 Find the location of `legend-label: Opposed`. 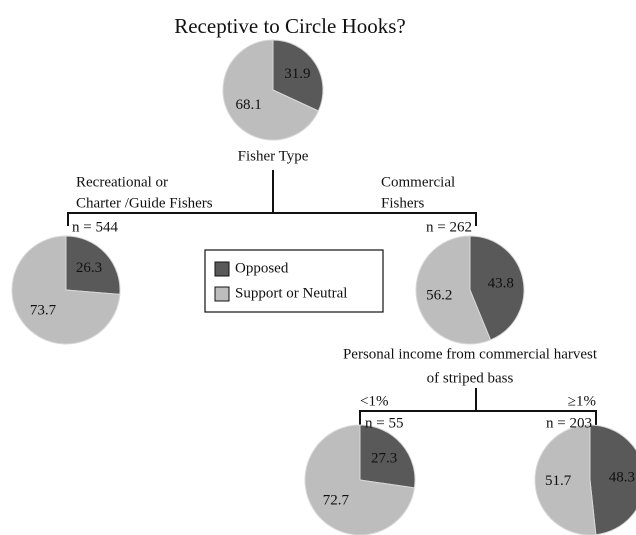

legend-label: Opposed is located at coordinates (262, 268).